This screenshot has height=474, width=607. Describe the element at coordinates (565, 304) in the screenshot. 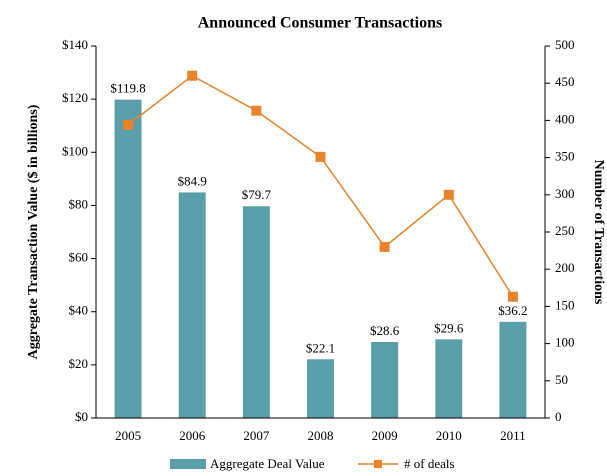

I see `y2-tick-label: 150` at that location.